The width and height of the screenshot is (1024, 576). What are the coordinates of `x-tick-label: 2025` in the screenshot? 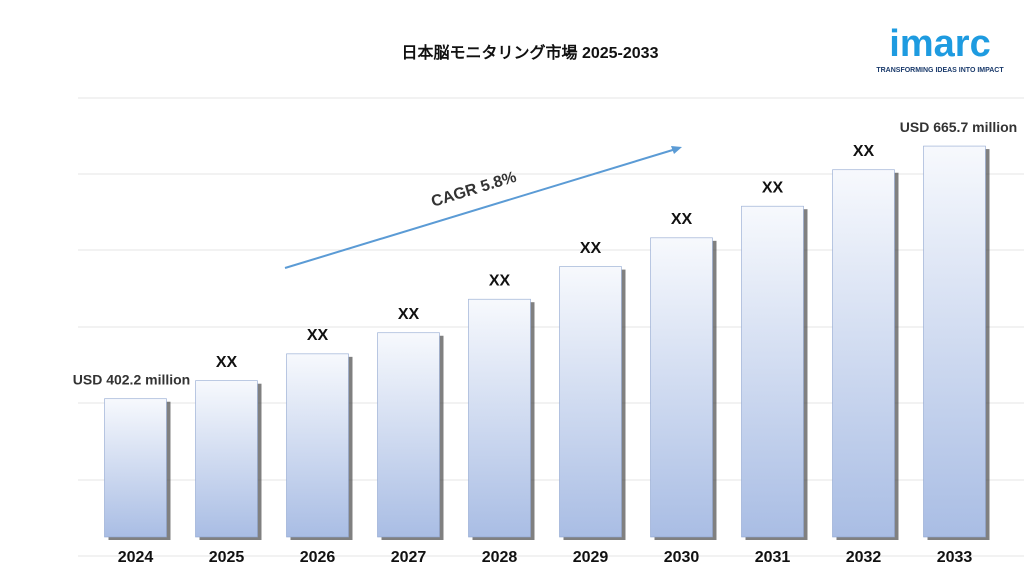 It's located at (227, 557).